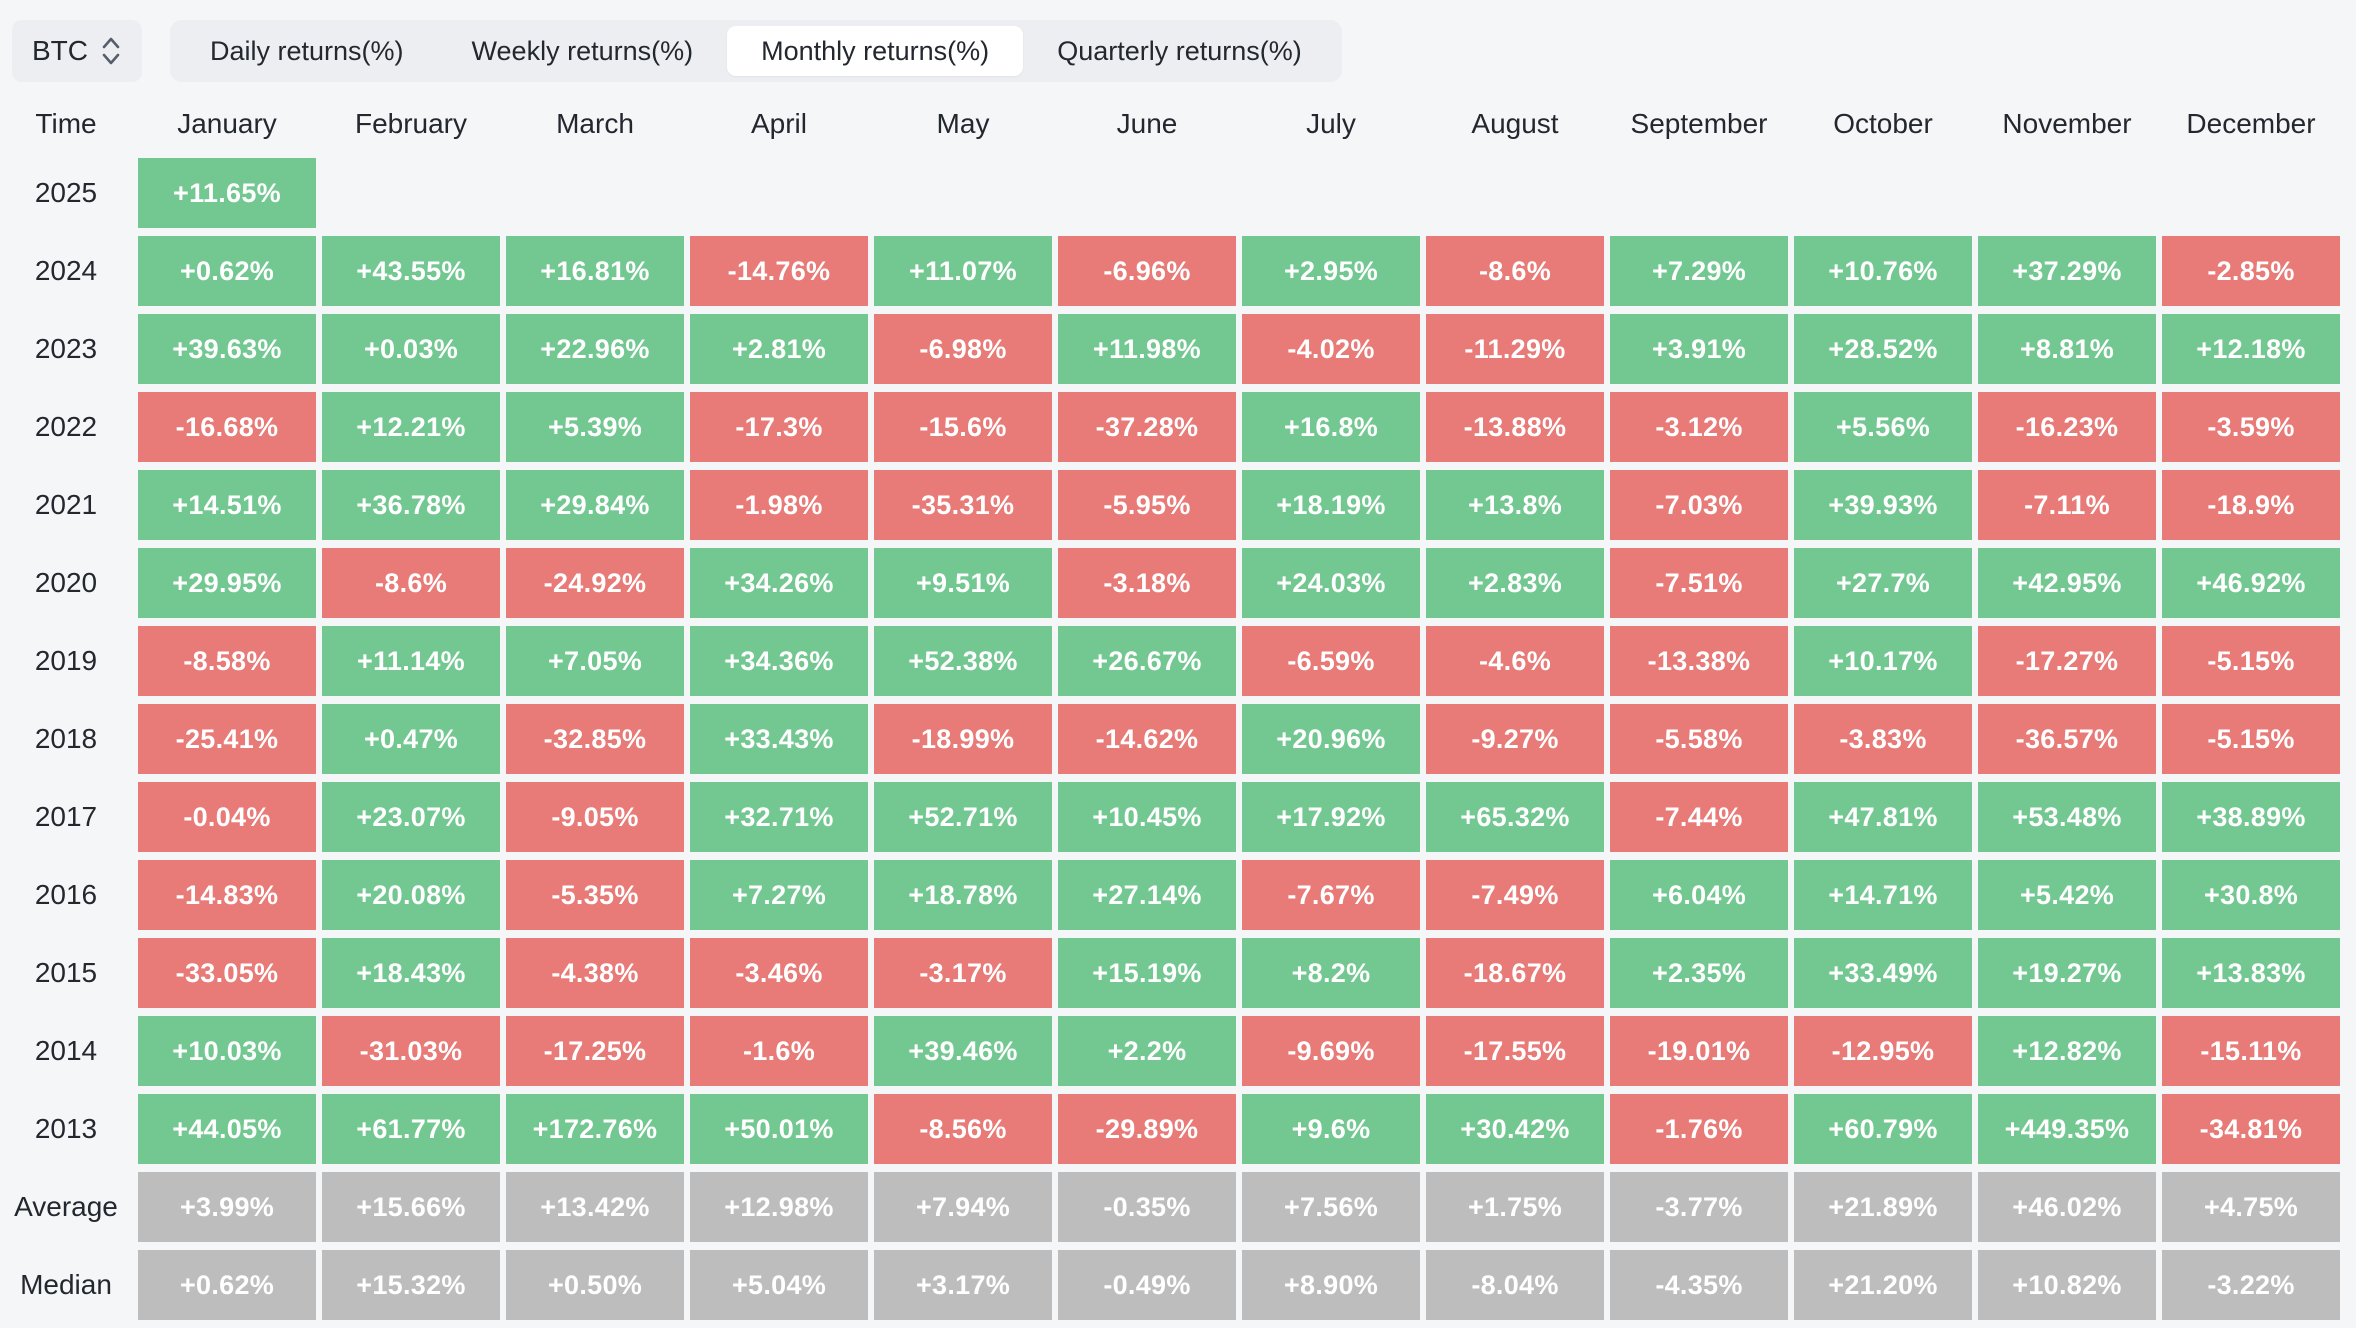 Image resolution: width=2356 pixels, height=1328 pixels. What do you see at coordinates (1699, 661) in the screenshot?
I see `return-cell: -13.38%` at bounding box center [1699, 661].